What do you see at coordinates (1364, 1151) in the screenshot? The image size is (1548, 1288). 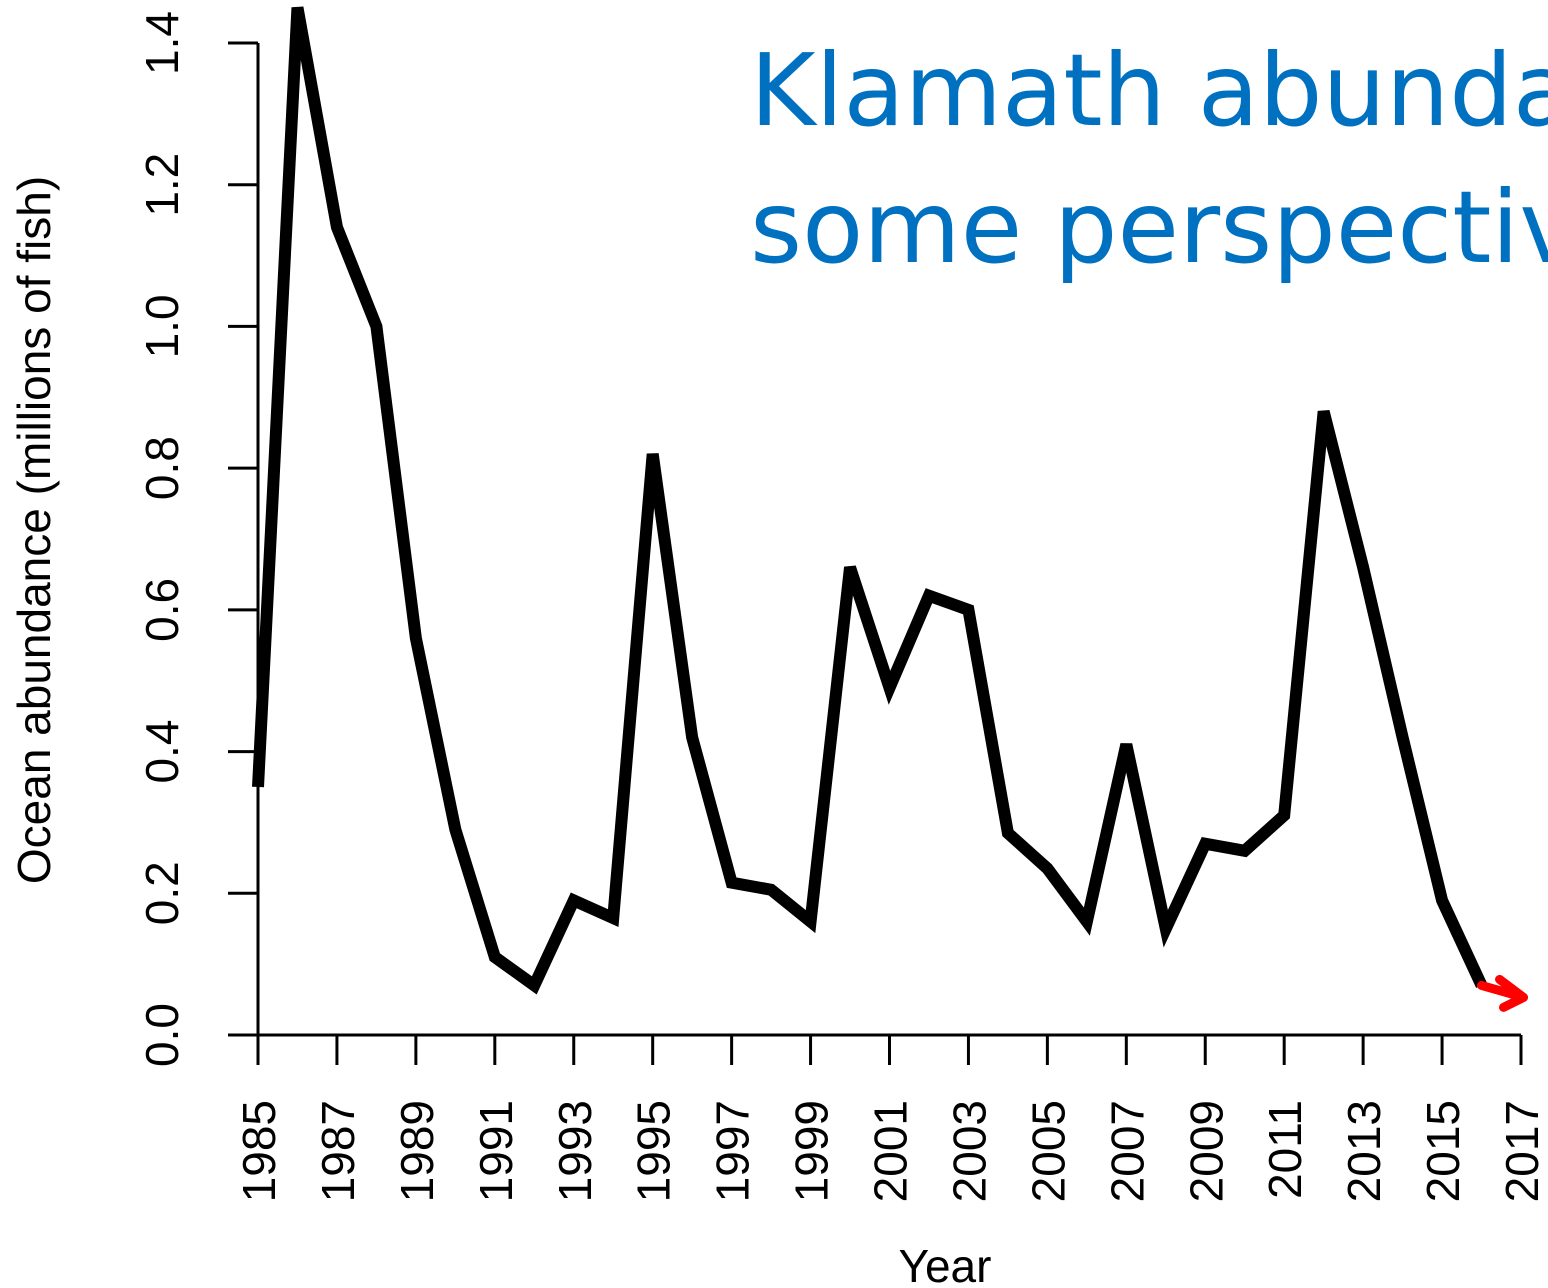 I see `x-tick-label: 2013` at bounding box center [1364, 1151].